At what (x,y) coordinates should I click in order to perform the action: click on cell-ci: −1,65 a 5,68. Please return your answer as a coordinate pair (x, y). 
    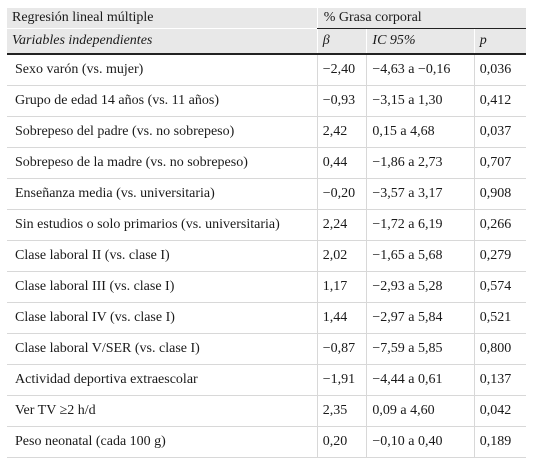
    Looking at the image, I should click on (420, 256).